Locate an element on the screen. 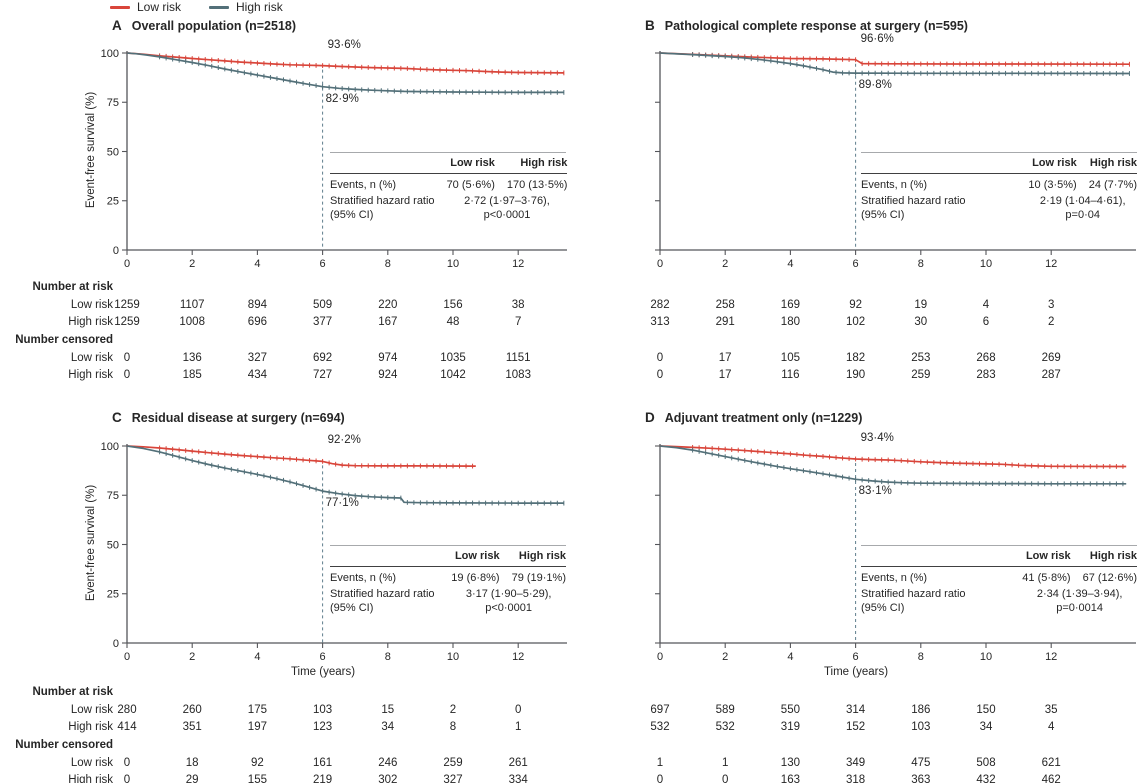 This screenshot has height=783, width=1141. y-tick-label: 75 is located at coordinates (113, 103).